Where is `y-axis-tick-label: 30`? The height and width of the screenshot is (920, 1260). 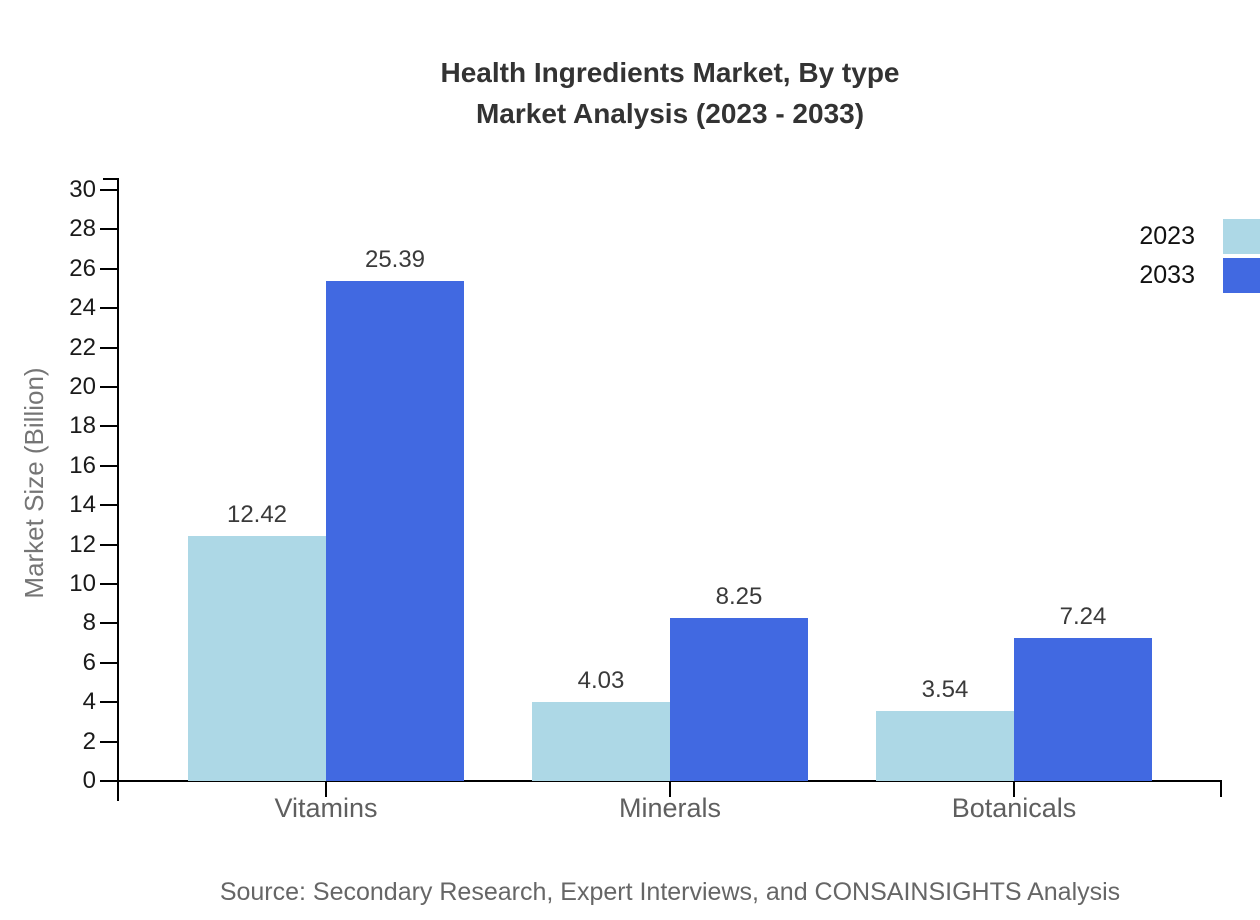
y-axis-tick-label: 30 is located at coordinates (82, 189).